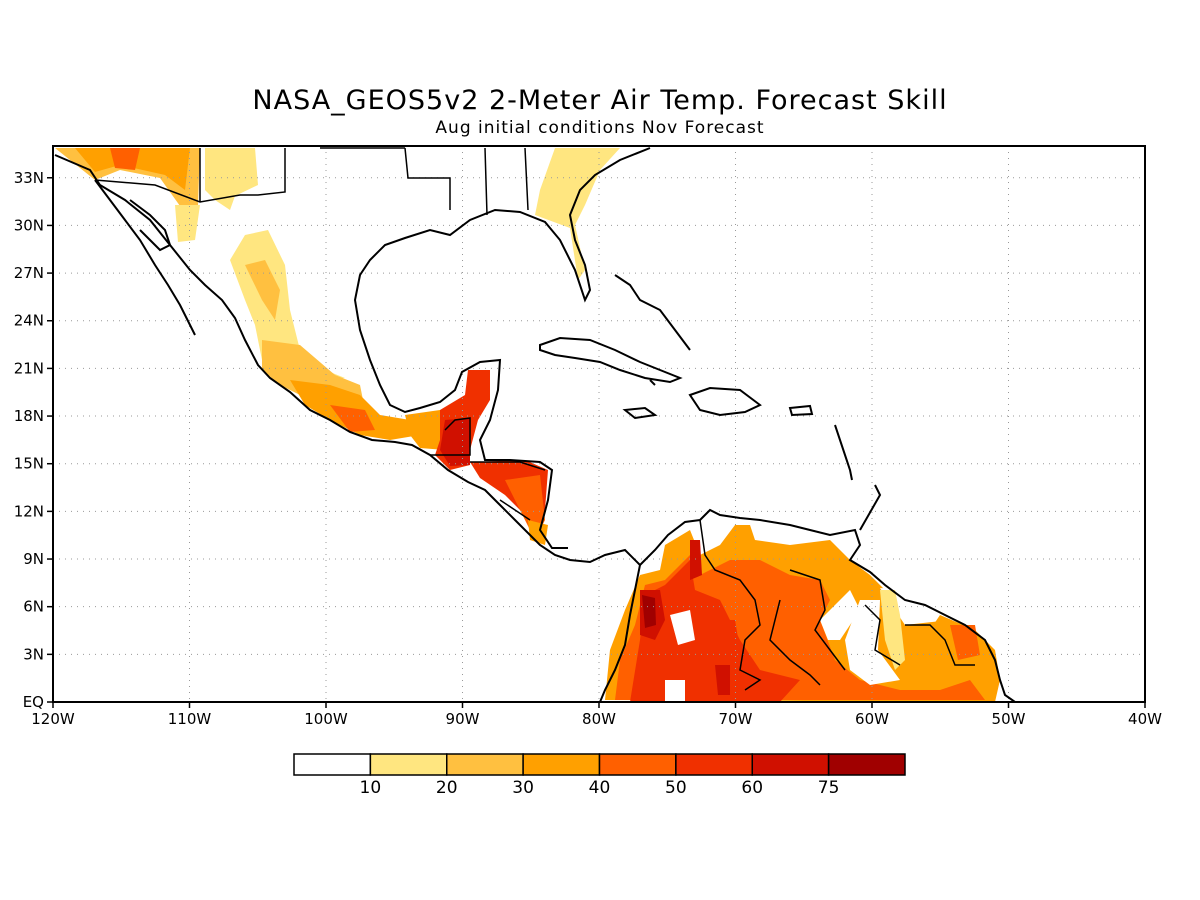 The image size is (1200, 900). I want to click on skill-region-guatemala, so click(455, 442).